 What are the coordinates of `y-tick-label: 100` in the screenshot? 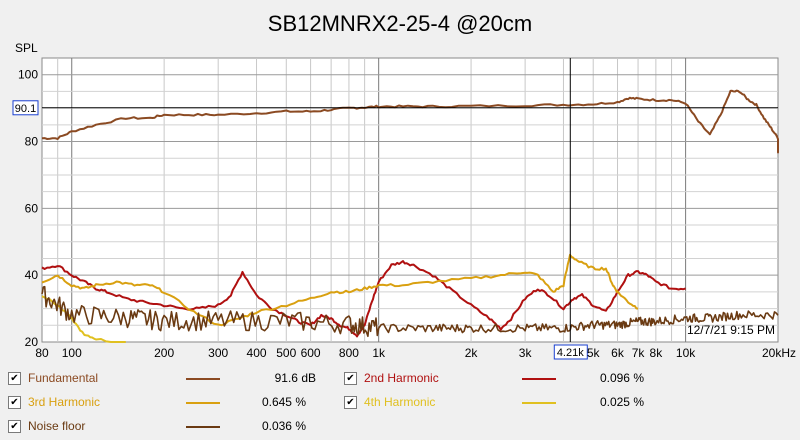 It's located at (28, 75).